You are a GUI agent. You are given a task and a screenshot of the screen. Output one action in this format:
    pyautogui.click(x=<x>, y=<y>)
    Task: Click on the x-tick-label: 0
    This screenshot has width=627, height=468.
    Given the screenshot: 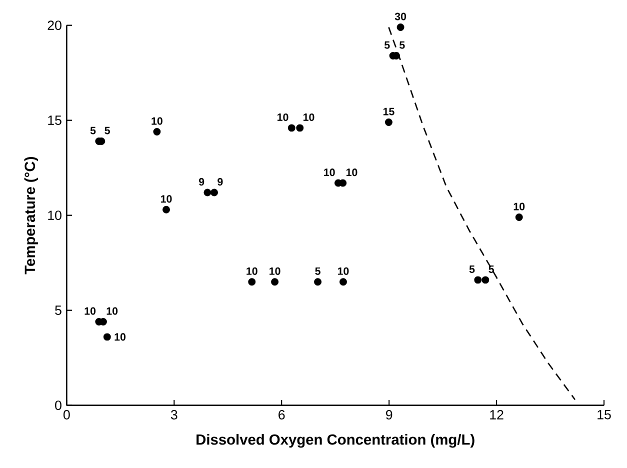 What is the action you would take?
    pyautogui.click(x=66, y=415)
    